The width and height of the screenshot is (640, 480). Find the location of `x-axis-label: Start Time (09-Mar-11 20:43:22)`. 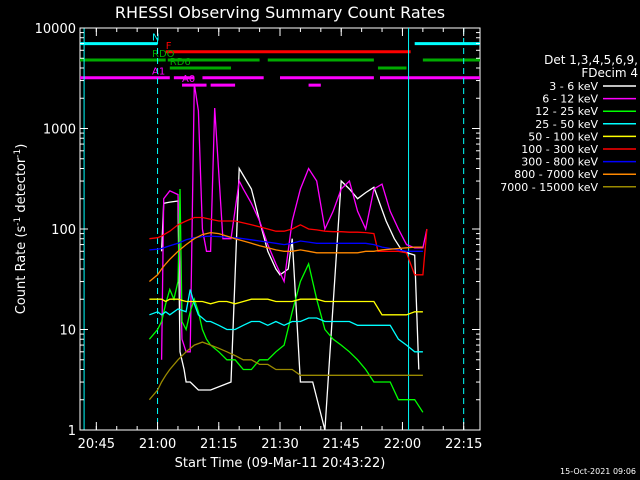

x-axis-label: Start Time (09-Mar-11 20:43:22) is located at coordinates (280, 463).